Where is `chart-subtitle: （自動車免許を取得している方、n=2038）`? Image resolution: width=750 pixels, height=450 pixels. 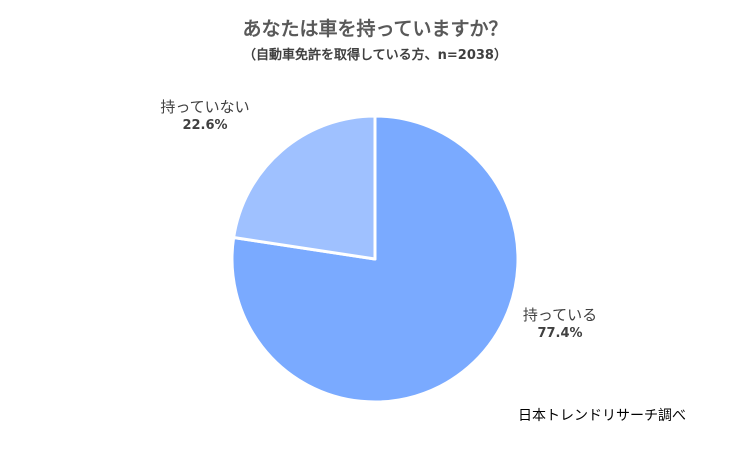
chart-subtitle: （自動車免許を取得している方、n=2038） is located at coordinates (375, 55).